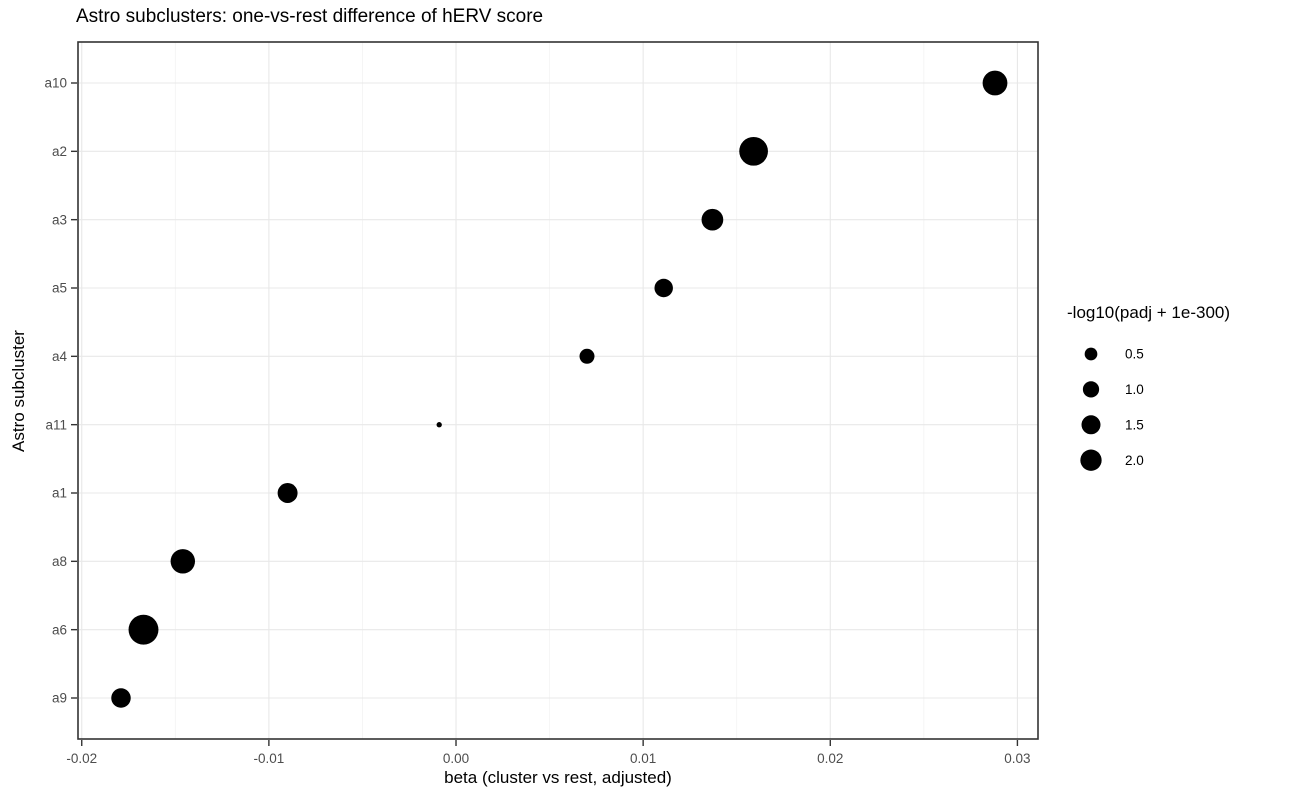 The height and width of the screenshot is (801, 1305). Describe the element at coordinates (587, 356) in the screenshot. I see `data-point-a4` at that location.